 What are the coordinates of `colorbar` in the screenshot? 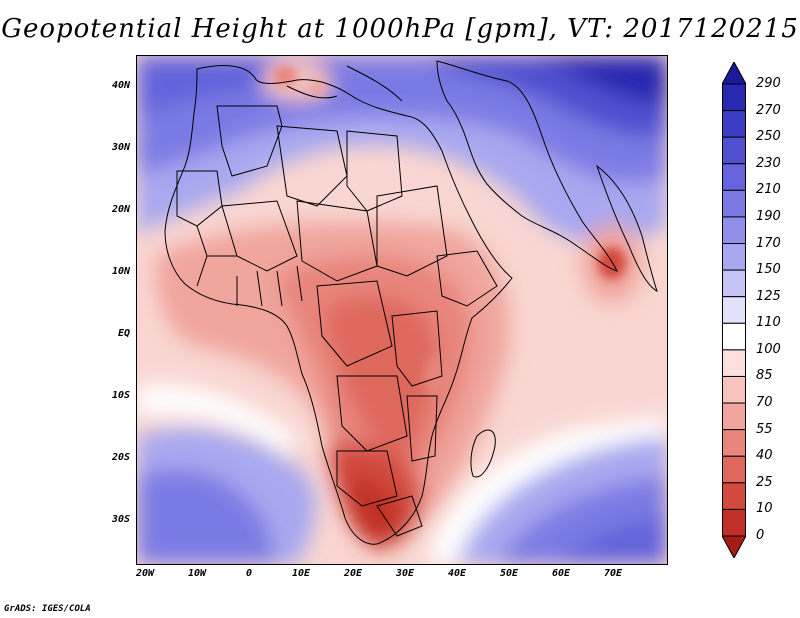 It's located at (734, 310).